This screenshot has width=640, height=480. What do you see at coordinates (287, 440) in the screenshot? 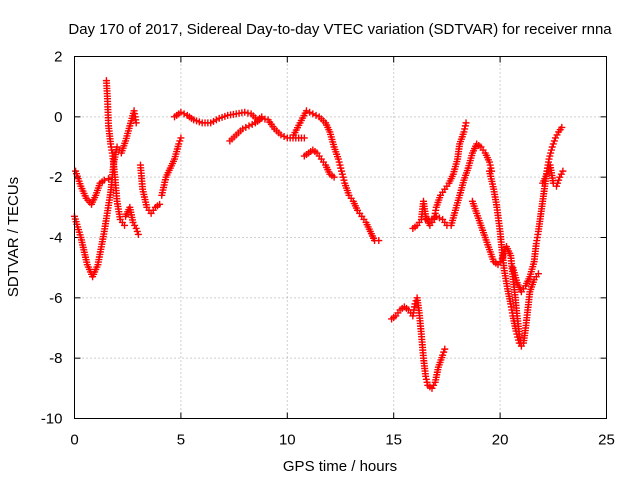
I see `x-tick-label: 10` at bounding box center [287, 440].